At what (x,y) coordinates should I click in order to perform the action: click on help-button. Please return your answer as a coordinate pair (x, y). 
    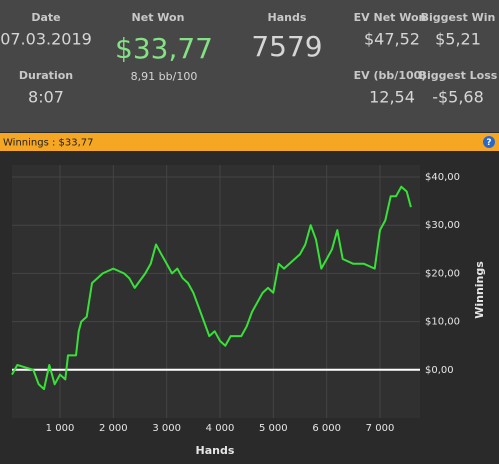
    Looking at the image, I should click on (489, 142).